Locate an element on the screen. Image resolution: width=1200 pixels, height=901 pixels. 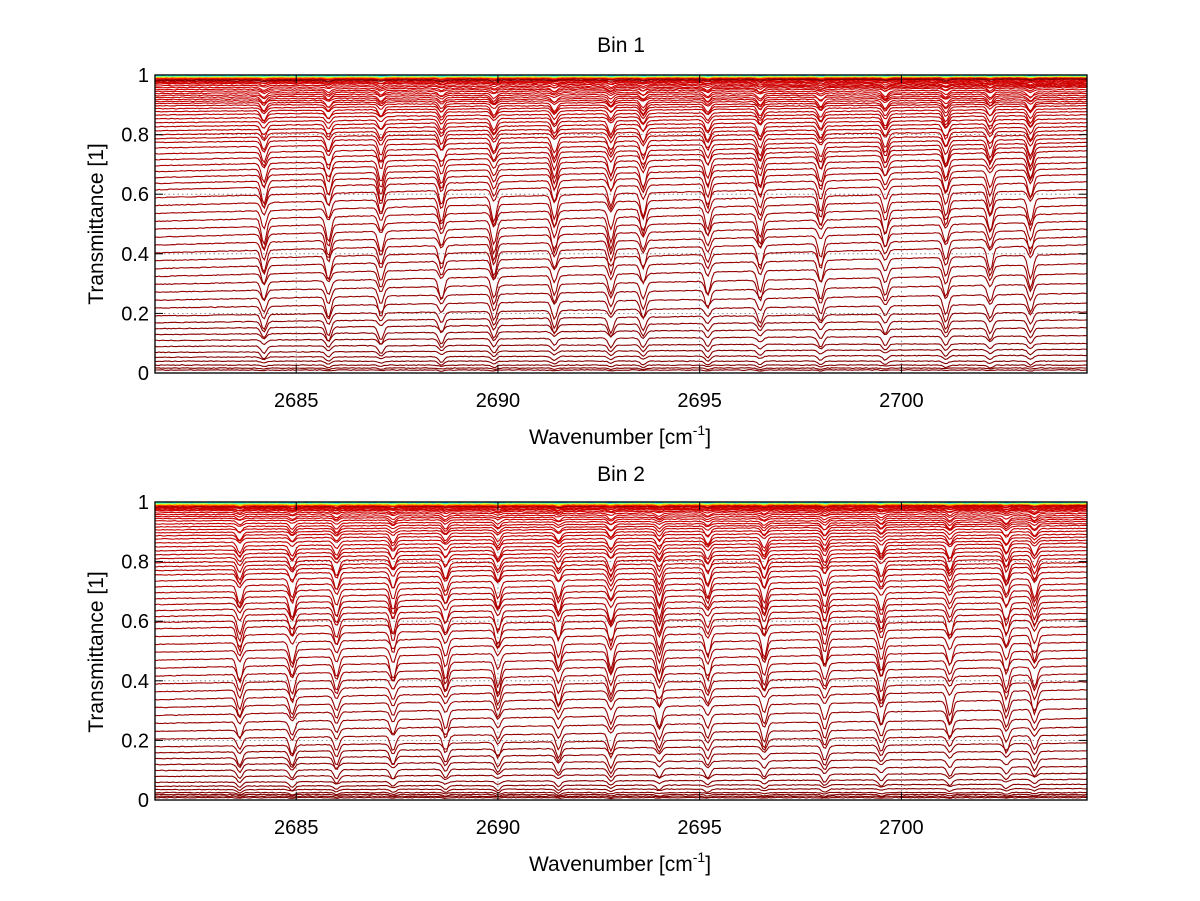
y-tick-label: 0.2 is located at coordinates (135, 314).